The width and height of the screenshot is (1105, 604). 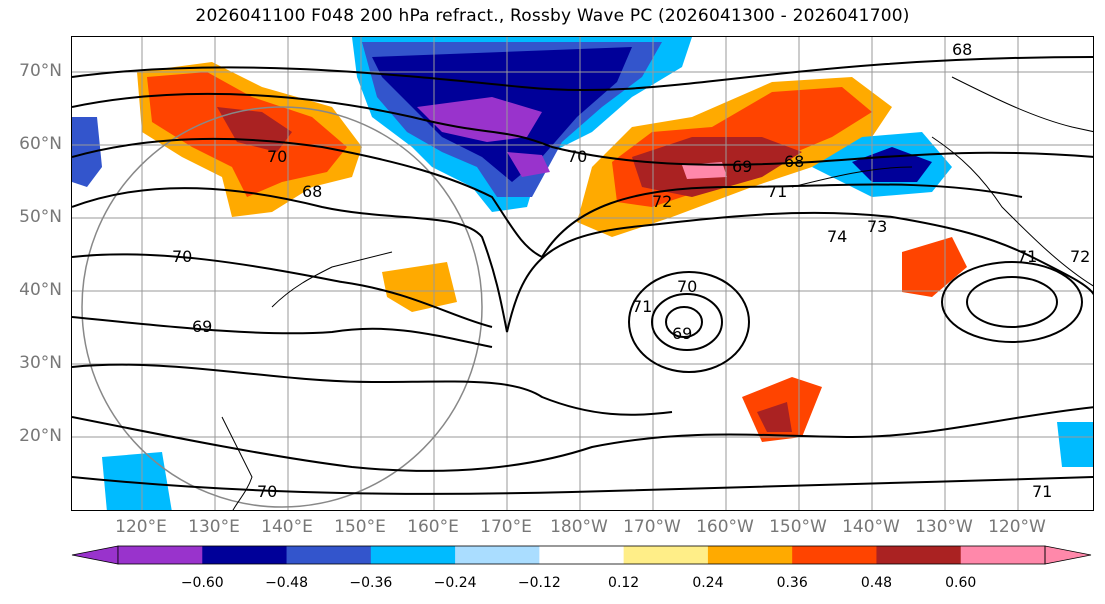 What do you see at coordinates (287, 527) in the screenshot?
I see `lon-label-140e: 140°E` at bounding box center [287, 527].